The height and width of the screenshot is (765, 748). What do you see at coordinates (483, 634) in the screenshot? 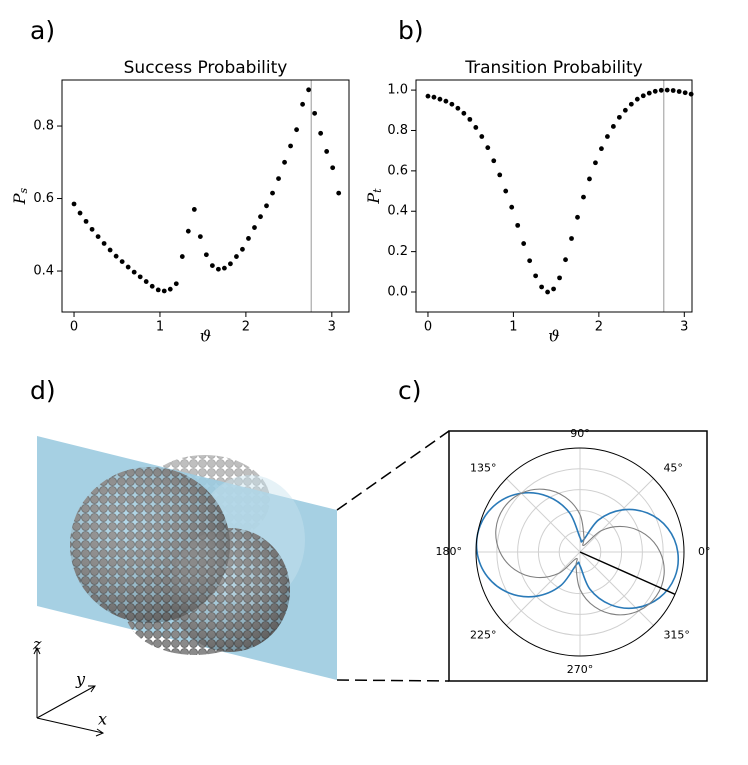
I see `theta-tick-label: 225°` at bounding box center [483, 634].